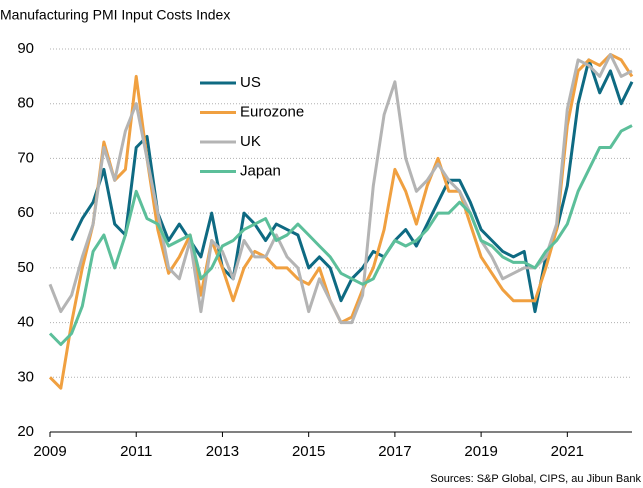  I want to click on y-tick-label: 40, so click(25, 322).